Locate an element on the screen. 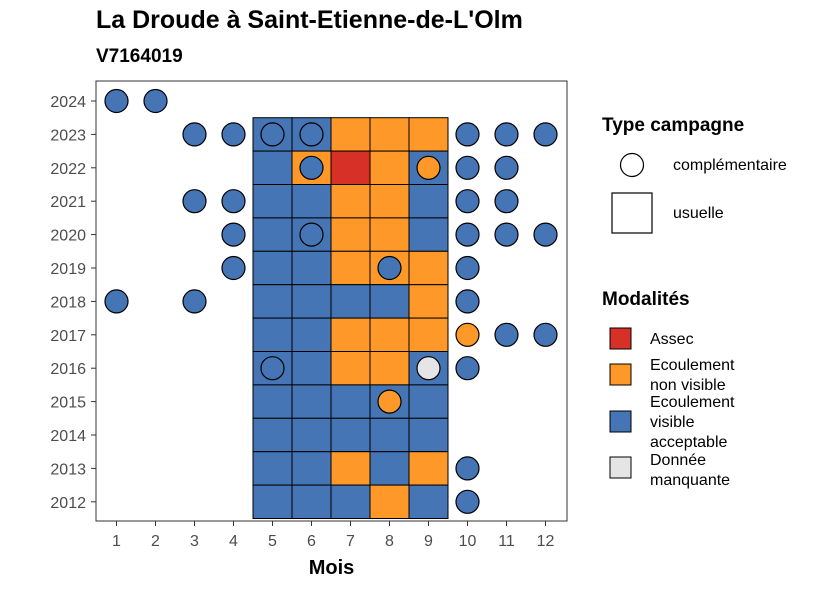  y-tick-label-2023: 2023 is located at coordinates (68, 135).